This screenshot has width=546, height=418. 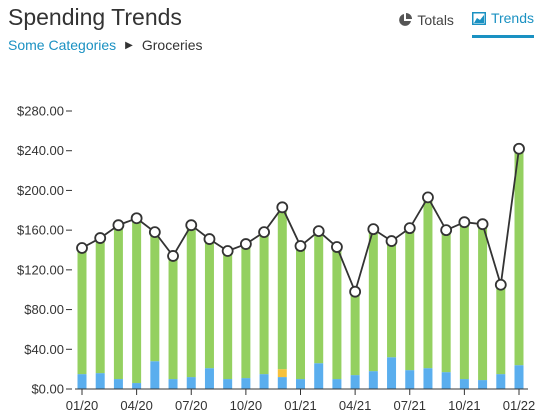 What do you see at coordinates (40, 269) in the screenshot?
I see `y-tick-label: $120.00` at bounding box center [40, 269].